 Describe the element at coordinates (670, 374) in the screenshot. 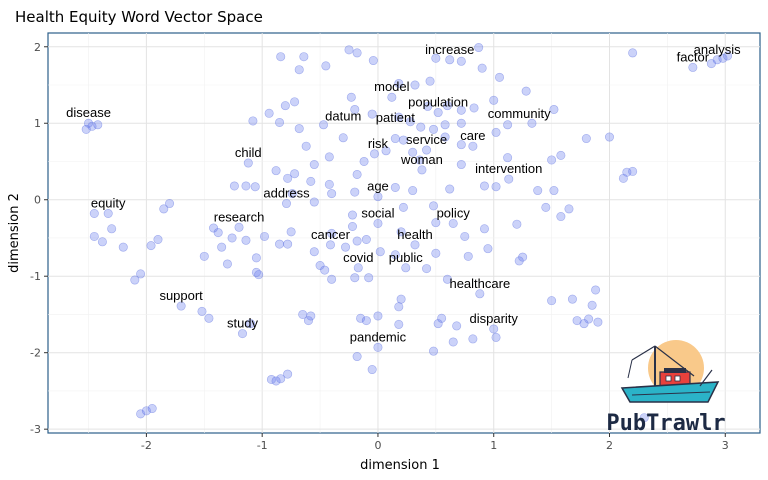

I see `boat-icon` at that location.